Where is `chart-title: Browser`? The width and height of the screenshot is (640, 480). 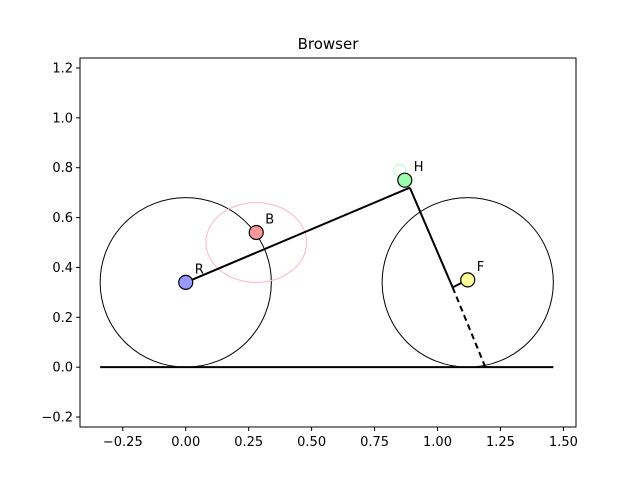
chart-title: Browser is located at coordinates (329, 44).